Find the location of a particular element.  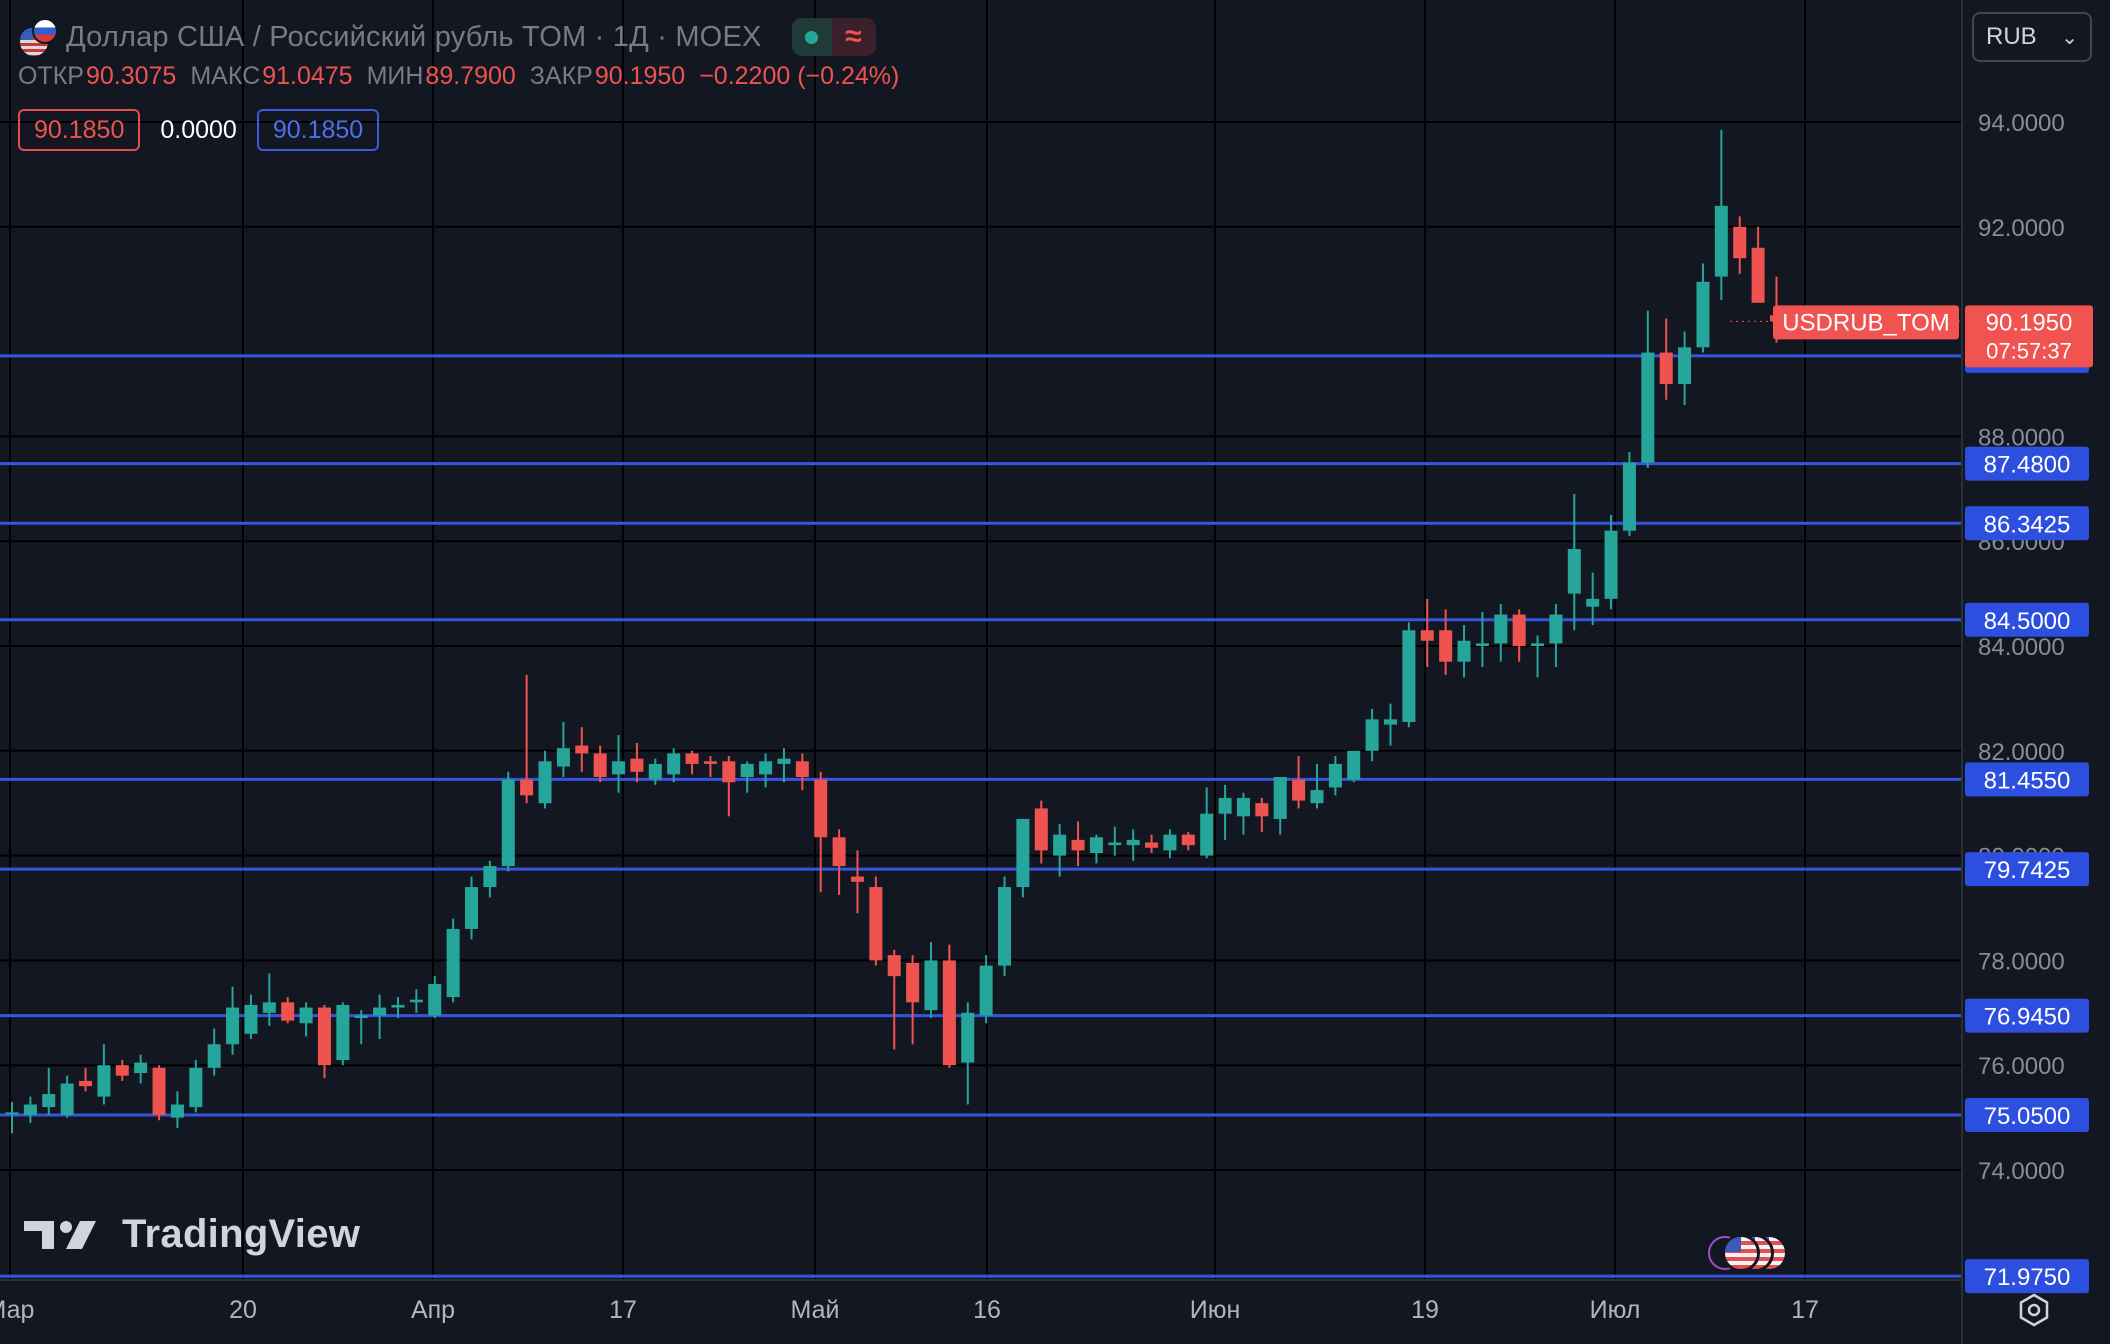

time-tick-label: Июл is located at coordinates (1615, 1310).